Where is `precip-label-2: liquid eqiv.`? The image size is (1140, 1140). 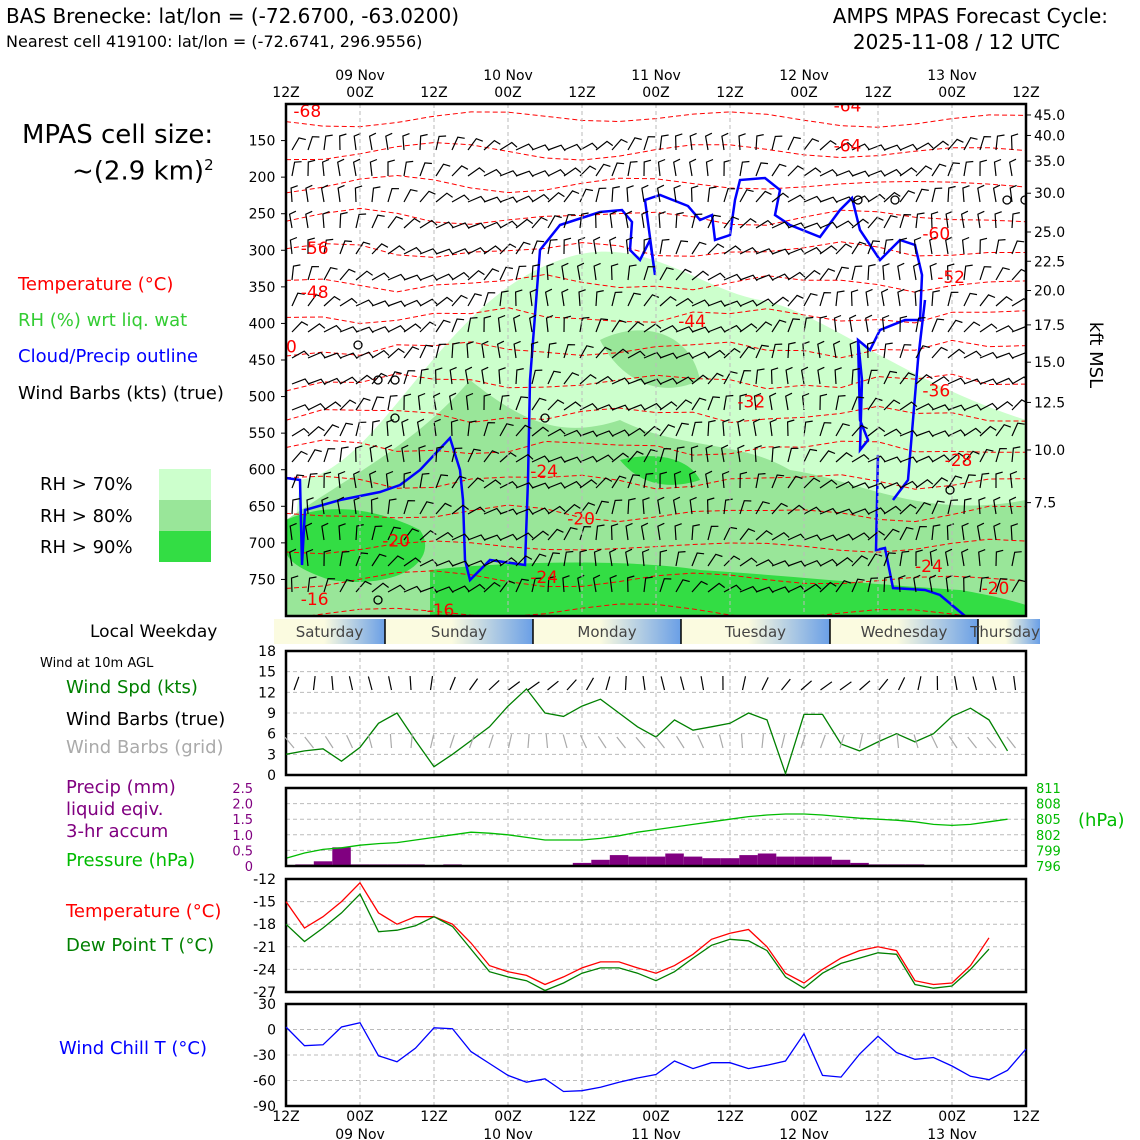 precip-label-2: liquid eqiv. is located at coordinates (115, 809).